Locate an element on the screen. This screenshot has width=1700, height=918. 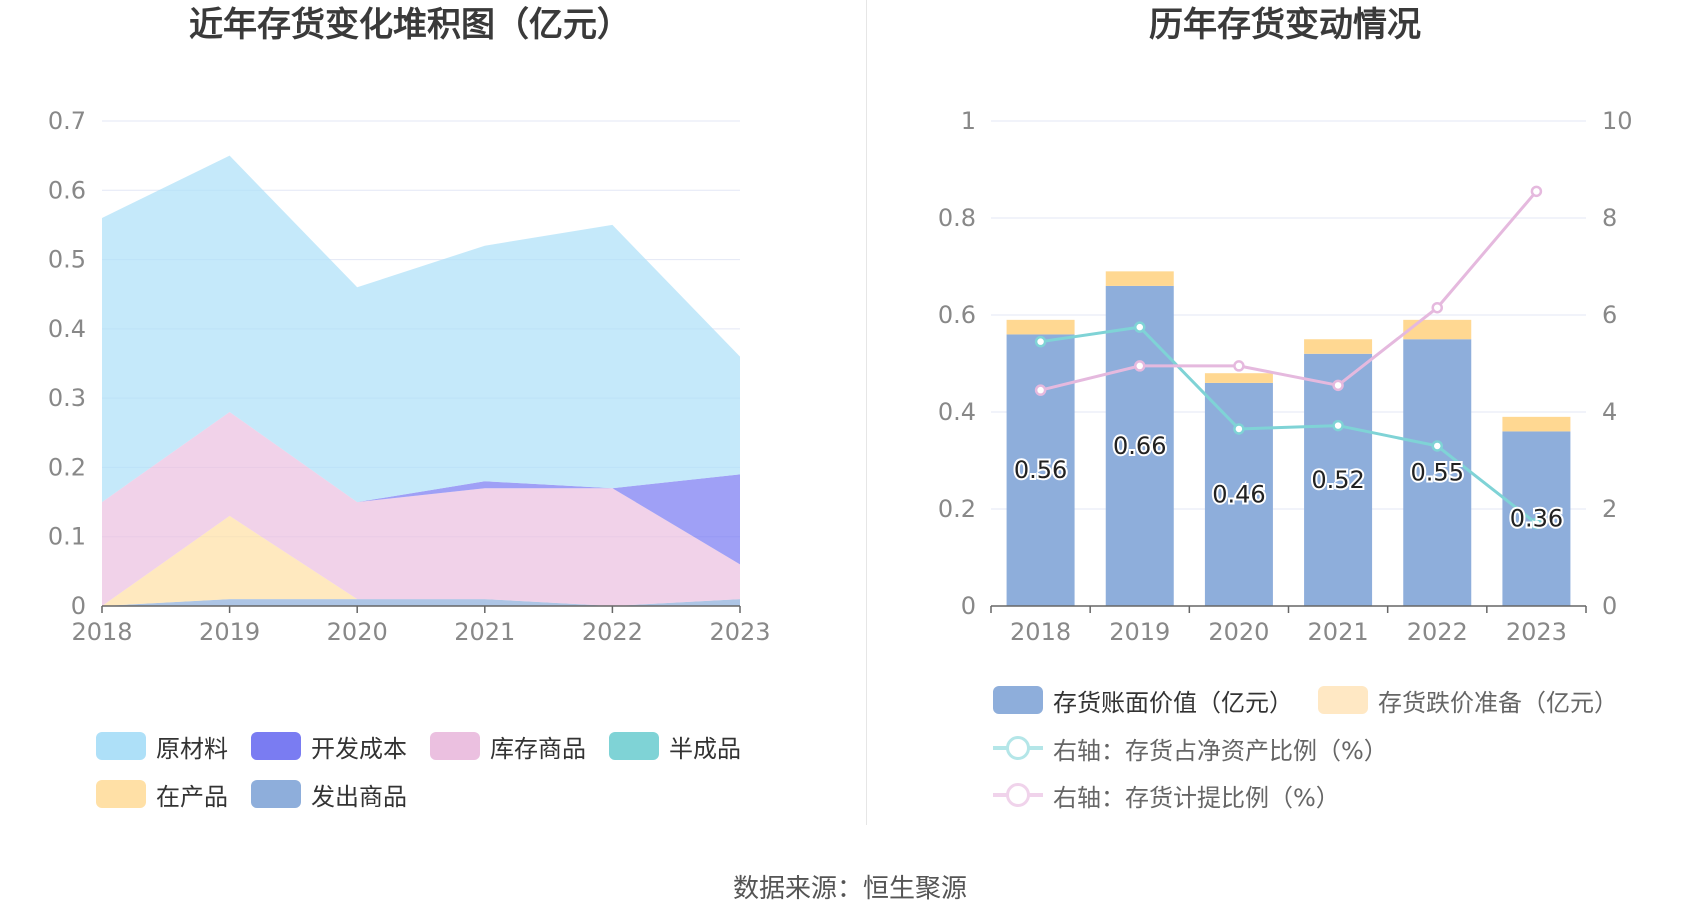
legend-item-inventory-to-net-assets: 右轴：存货占净资产比例（%） is located at coordinates (1190, 748).